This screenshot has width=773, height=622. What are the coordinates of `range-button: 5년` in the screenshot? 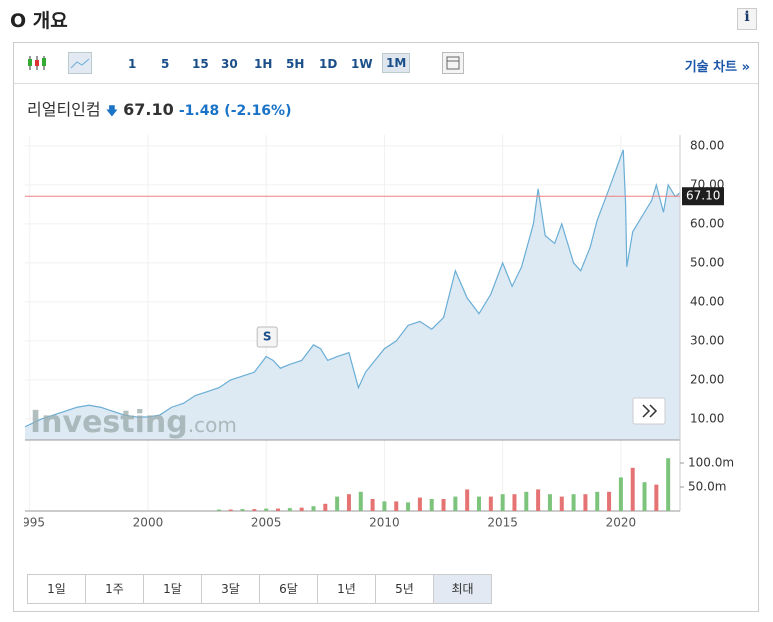 It's located at (405, 589).